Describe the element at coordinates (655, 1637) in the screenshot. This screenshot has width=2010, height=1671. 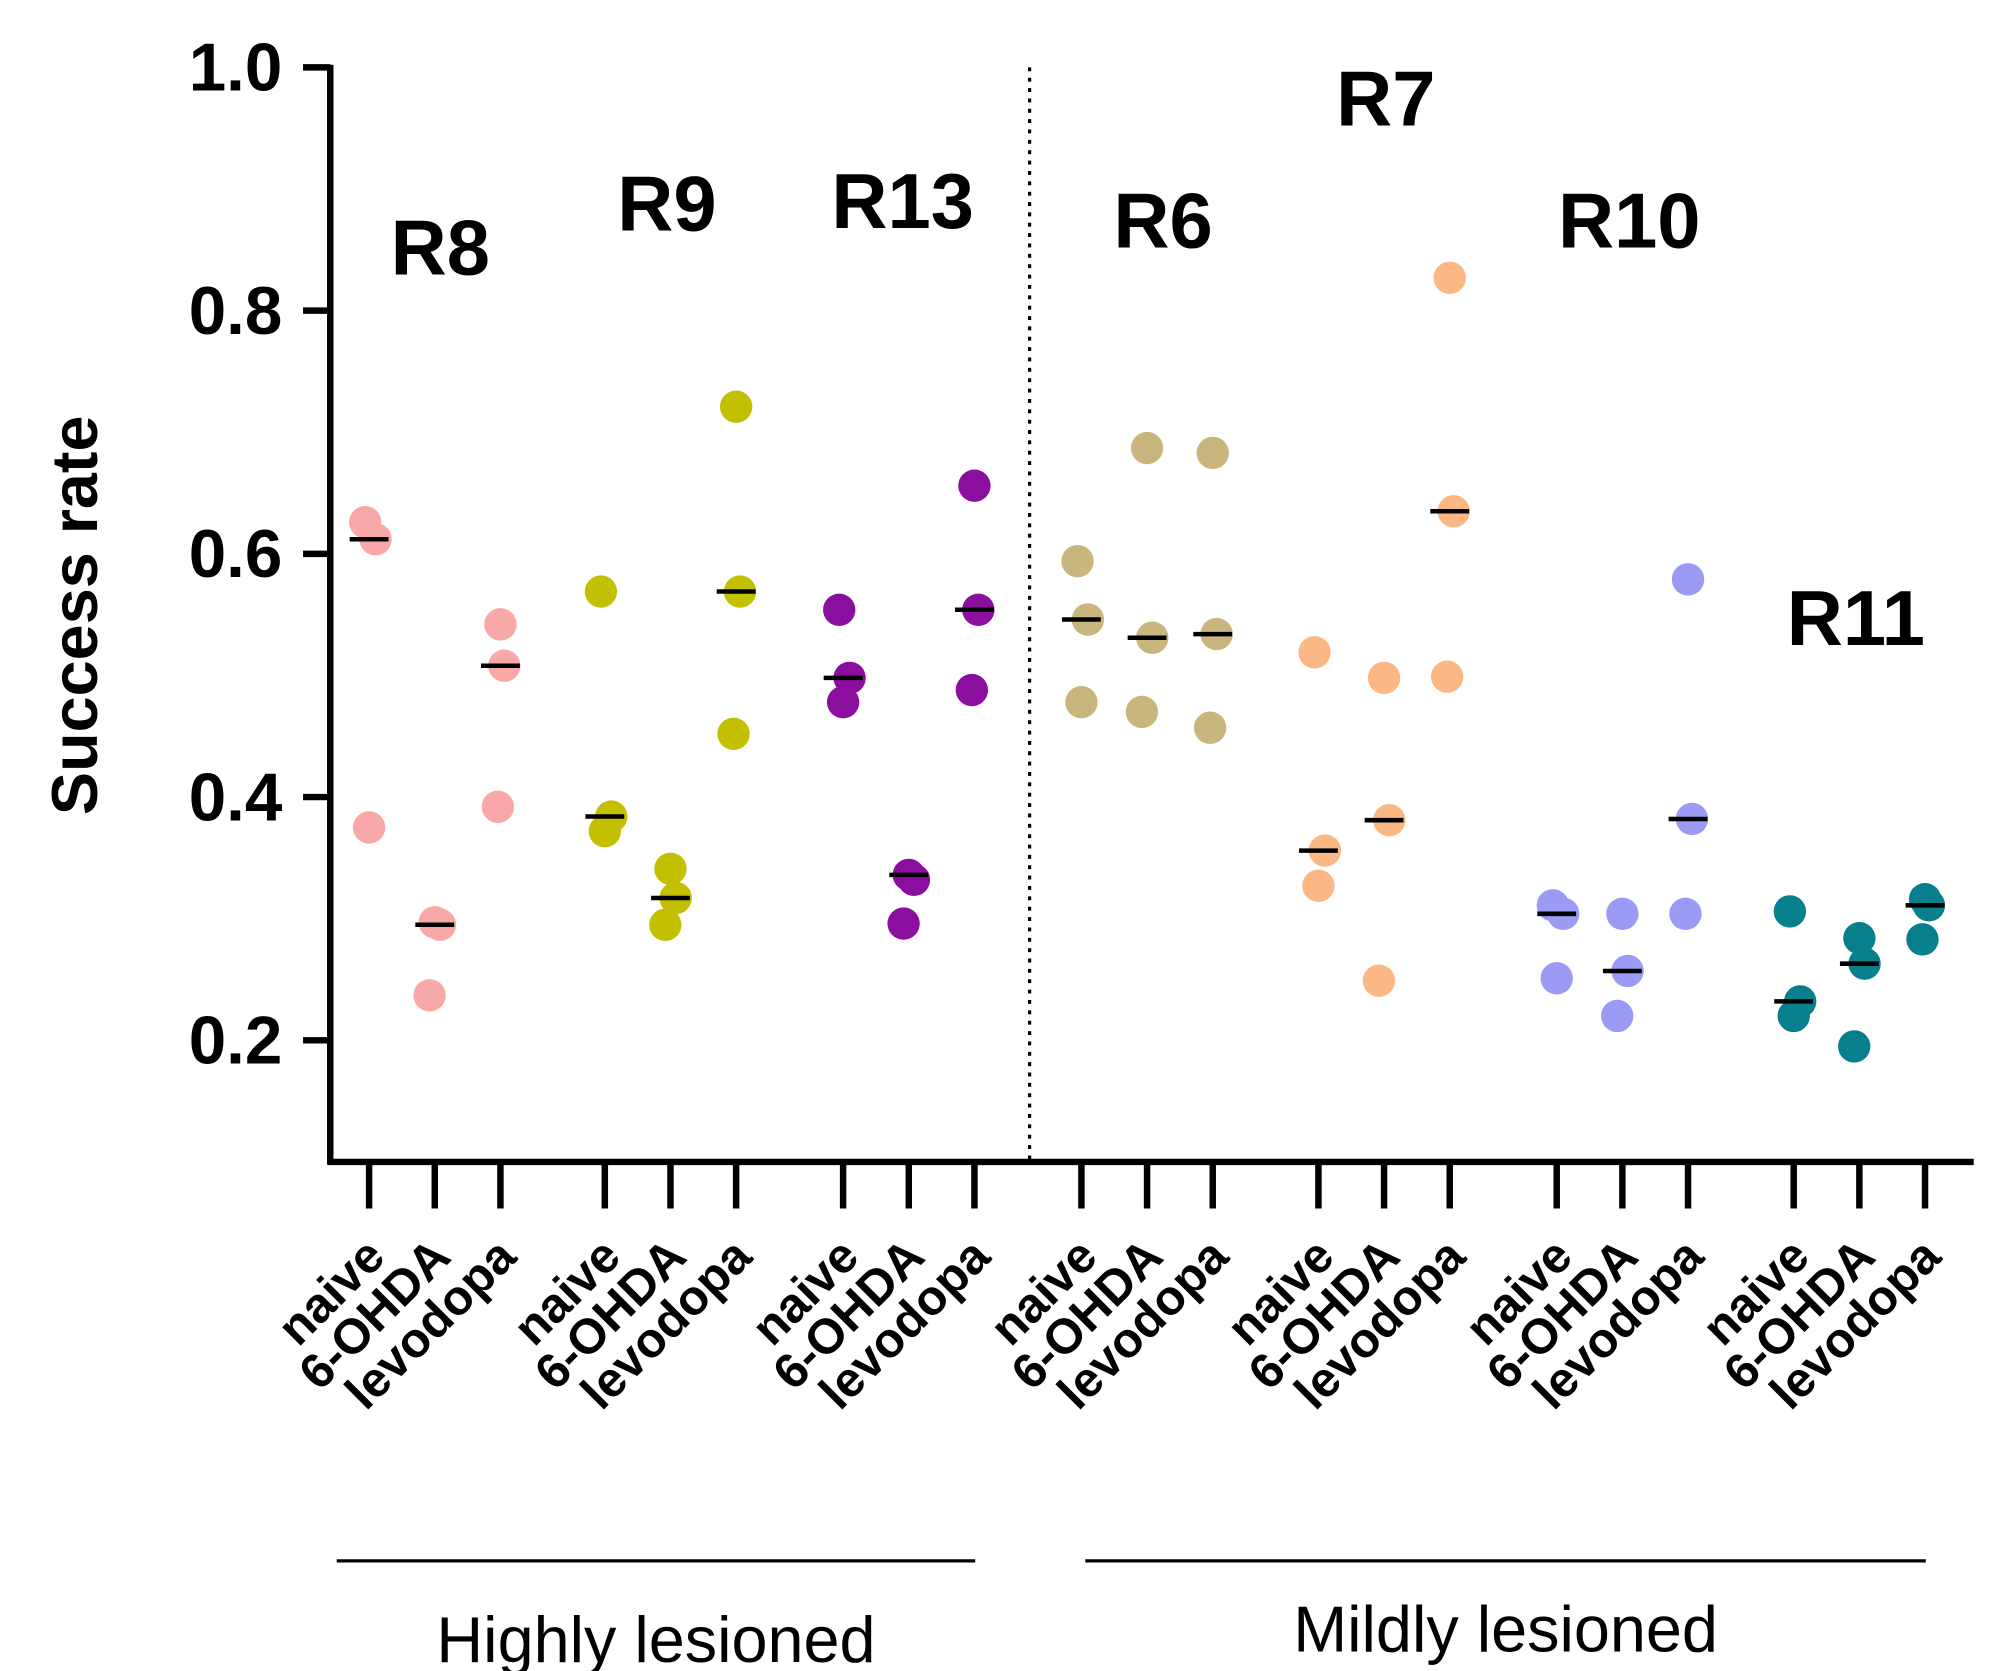
I see `group-label: Highly lesioned` at that location.